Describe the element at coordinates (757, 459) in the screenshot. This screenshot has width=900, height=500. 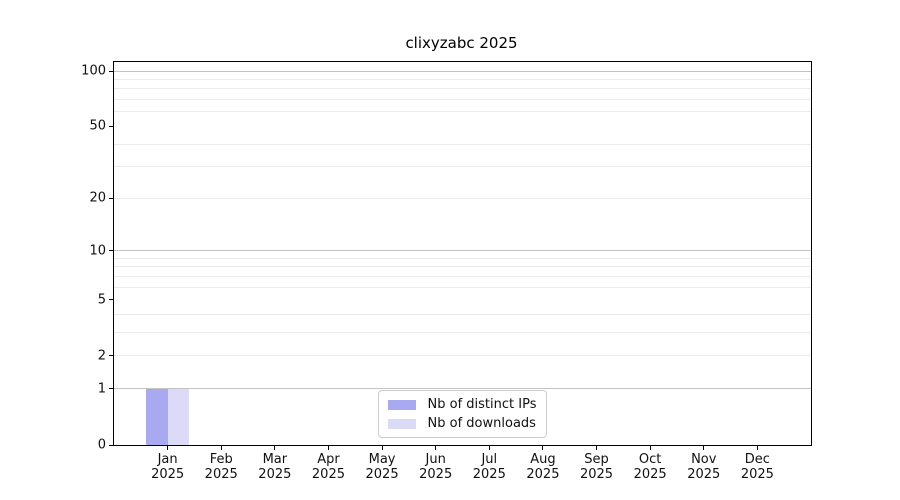
I see `month-label: Dec` at that location.